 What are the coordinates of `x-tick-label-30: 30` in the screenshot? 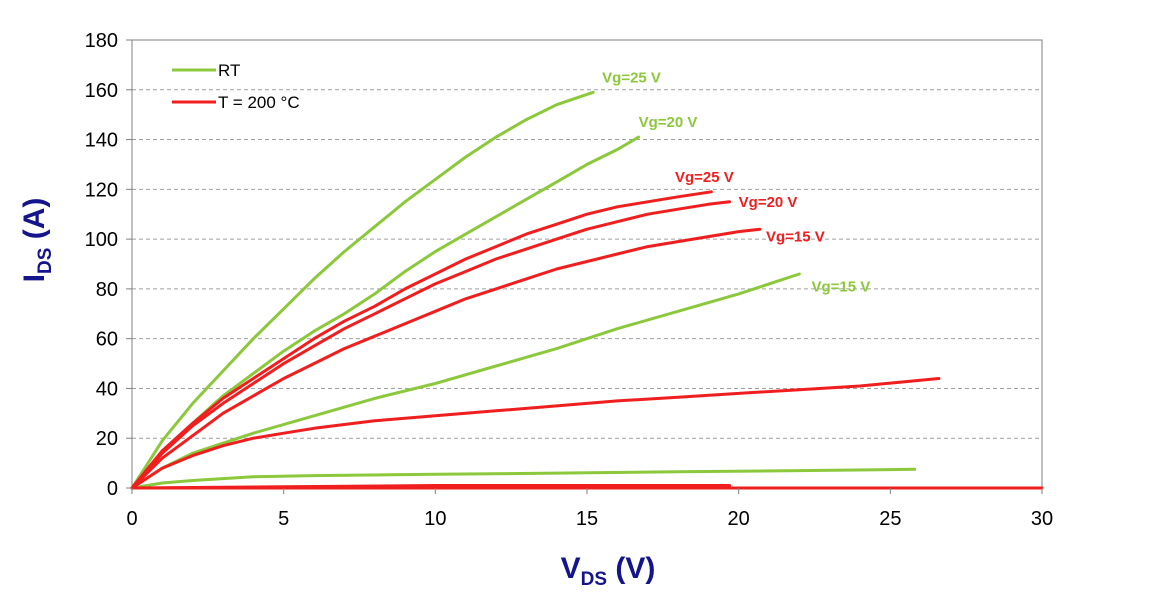 It's located at (1042, 519).